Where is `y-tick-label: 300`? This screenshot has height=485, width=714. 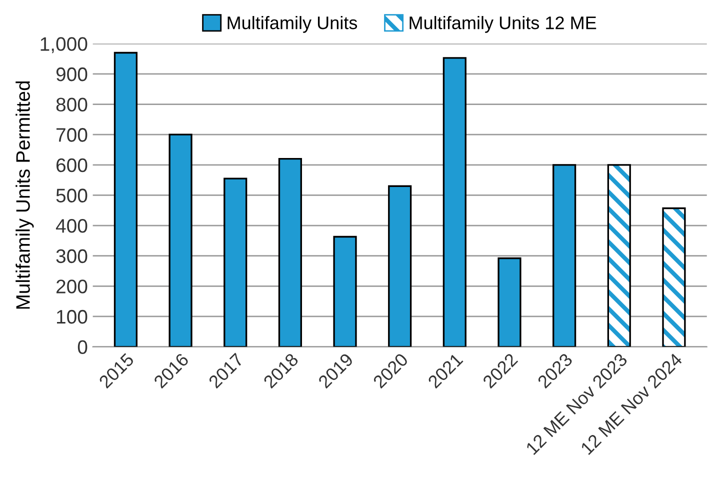 y-tick-label: 300 is located at coordinates (72, 256).